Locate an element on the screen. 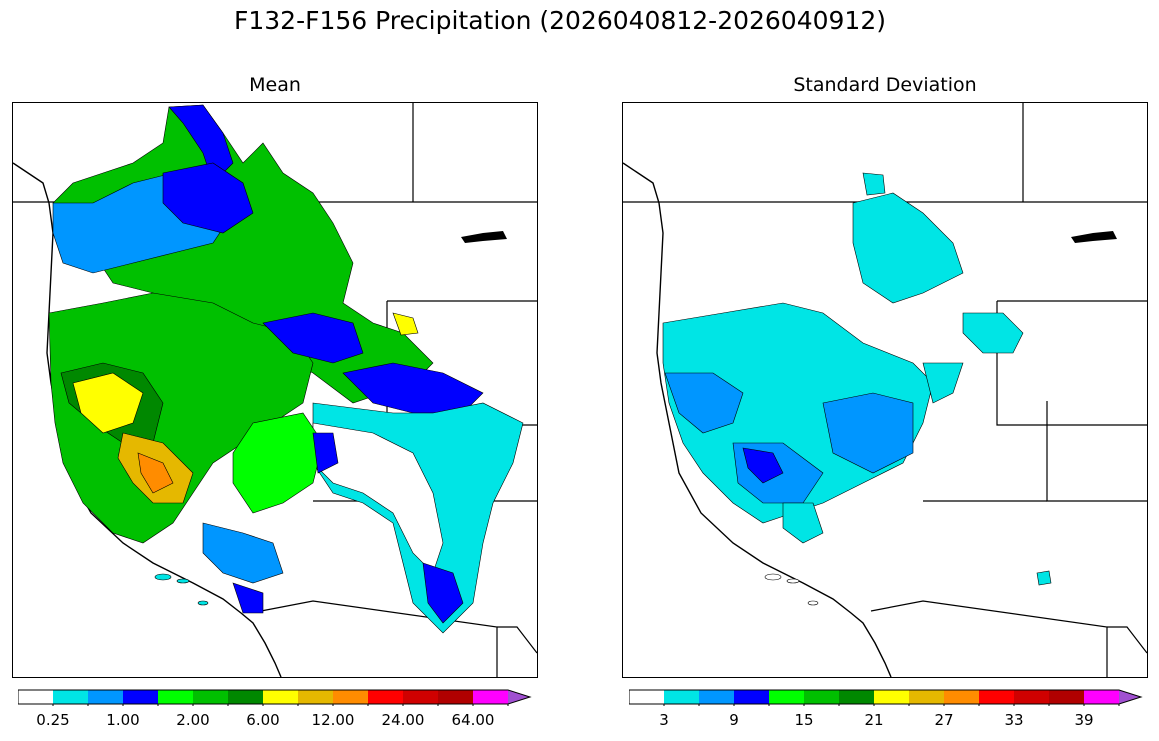 This screenshot has height=741, width=1159. colorbar-tick-label: 12.00 is located at coordinates (333, 720).